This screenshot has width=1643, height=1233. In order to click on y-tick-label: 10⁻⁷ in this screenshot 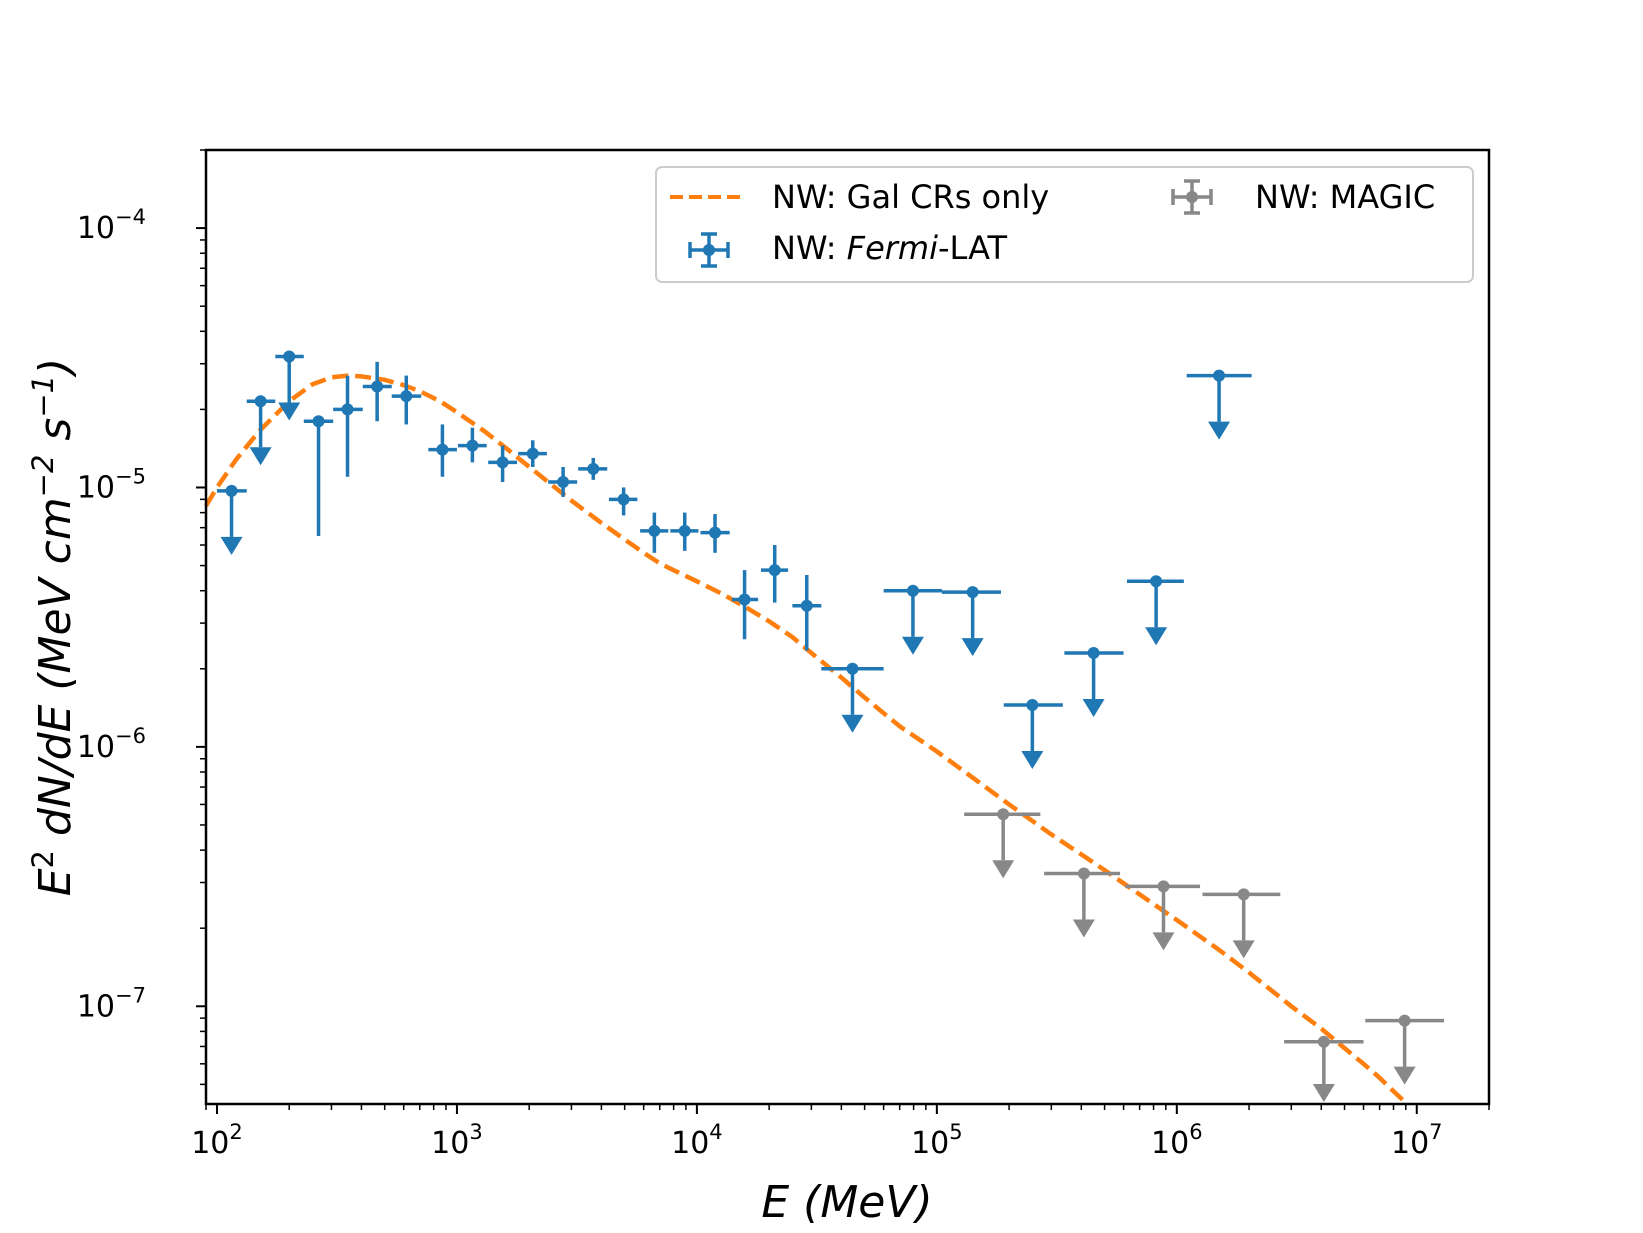, I will do `click(111, 1003)`.